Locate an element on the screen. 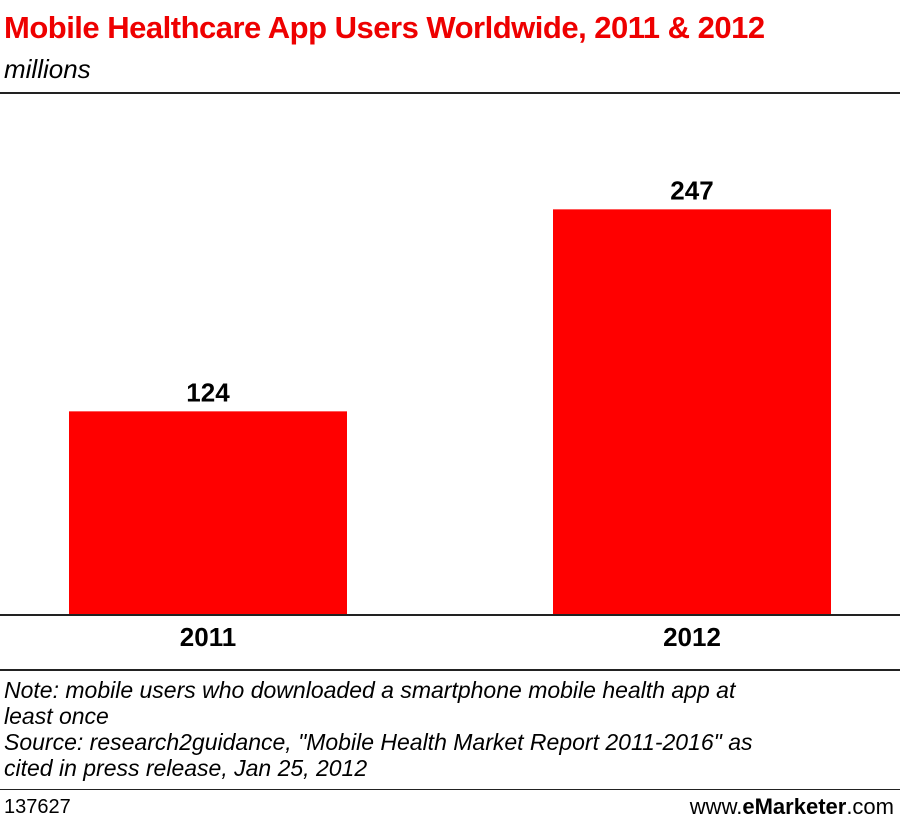 The height and width of the screenshot is (825, 900). source-line-2: cited in press release, Jan 25, 2012 is located at coordinates (186, 768).